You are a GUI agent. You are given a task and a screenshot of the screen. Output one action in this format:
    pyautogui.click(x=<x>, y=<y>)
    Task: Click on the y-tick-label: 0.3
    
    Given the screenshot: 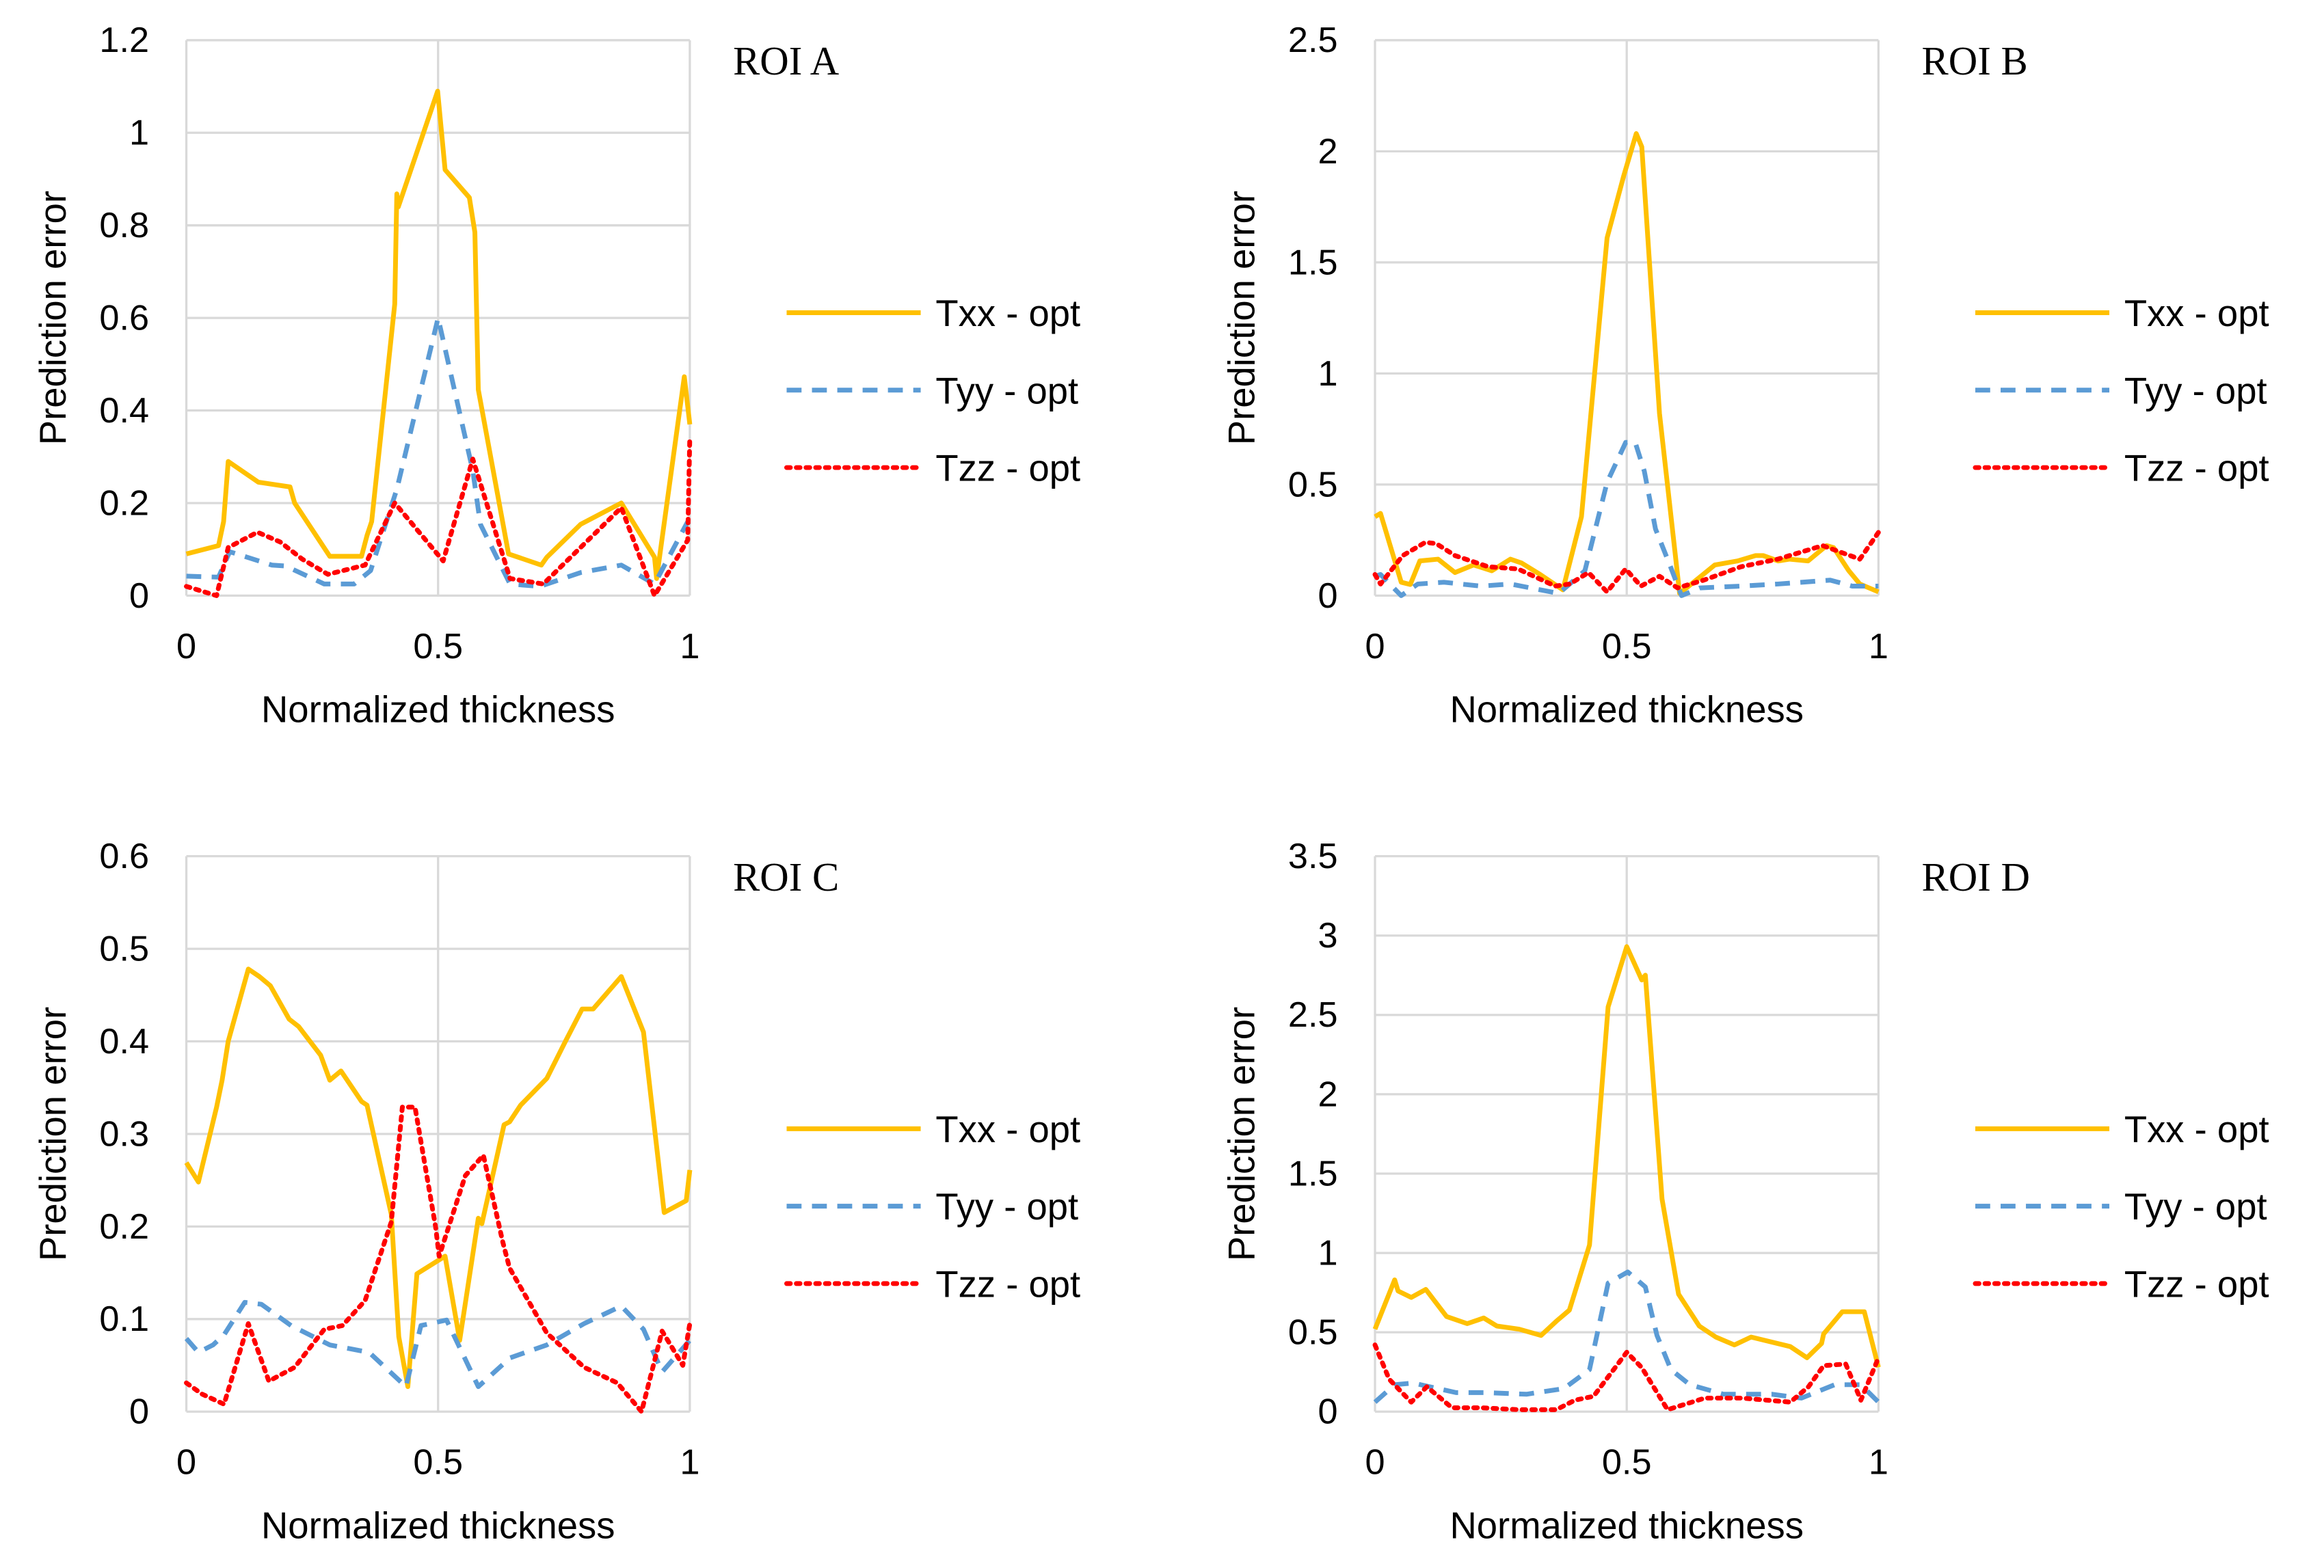 What is the action you would take?
    pyautogui.click(x=124, y=1134)
    